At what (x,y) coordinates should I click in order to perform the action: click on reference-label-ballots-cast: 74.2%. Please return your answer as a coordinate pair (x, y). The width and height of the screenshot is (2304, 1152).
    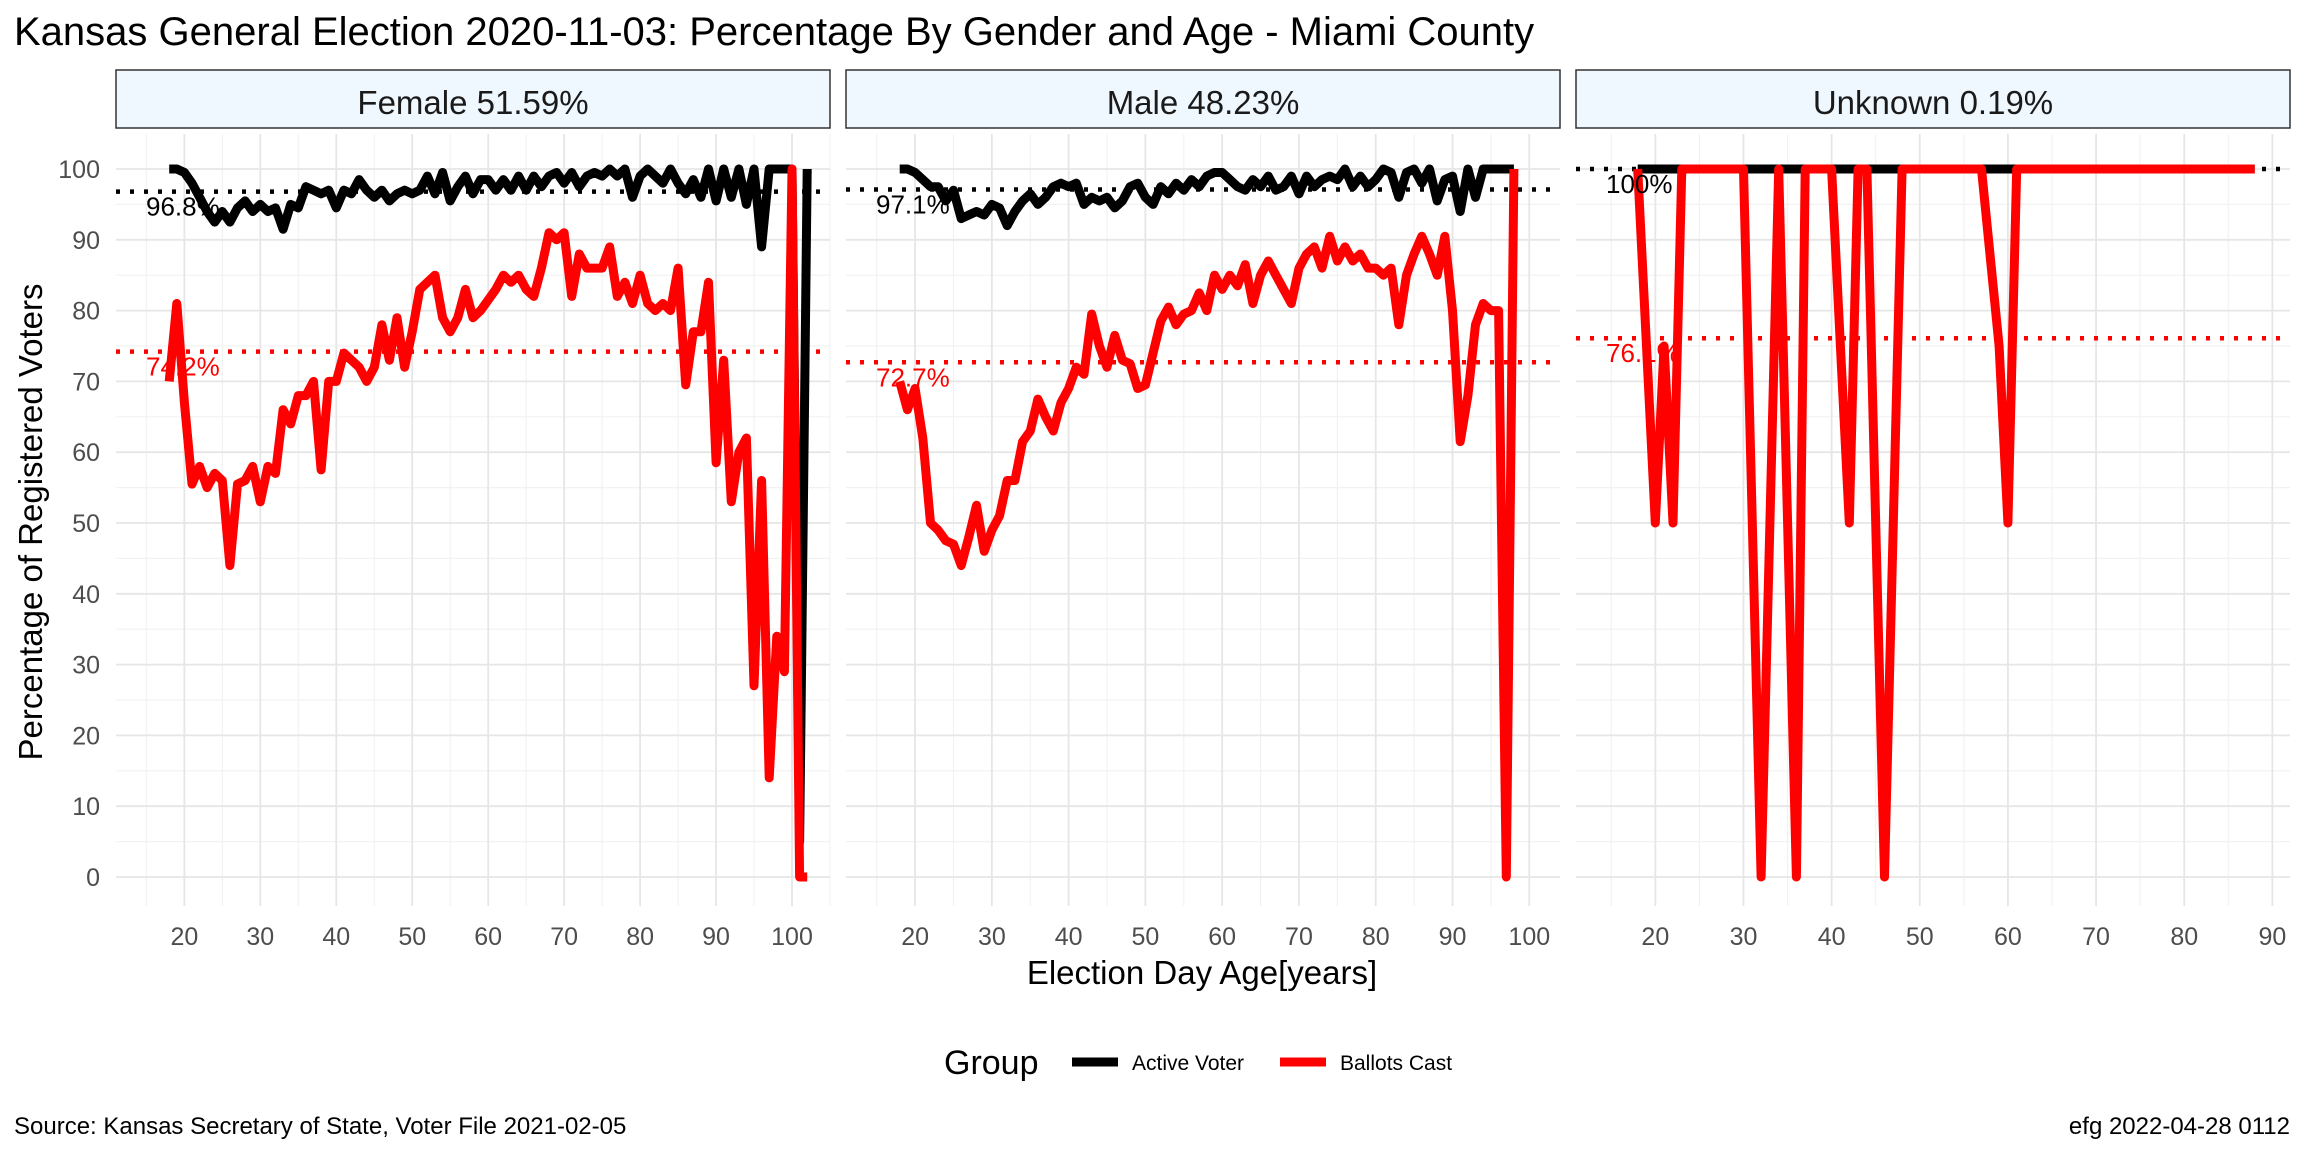
    Looking at the image, I should click on (183, 367).